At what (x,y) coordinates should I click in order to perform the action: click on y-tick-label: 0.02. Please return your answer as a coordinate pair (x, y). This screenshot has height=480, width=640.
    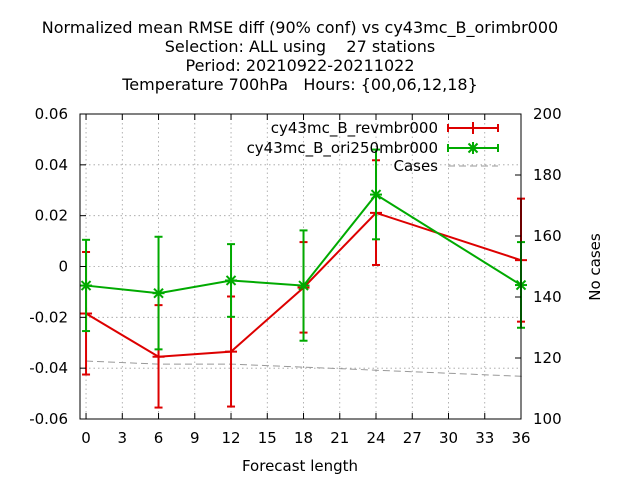
    Looking at the image, I should click on (51, 216).